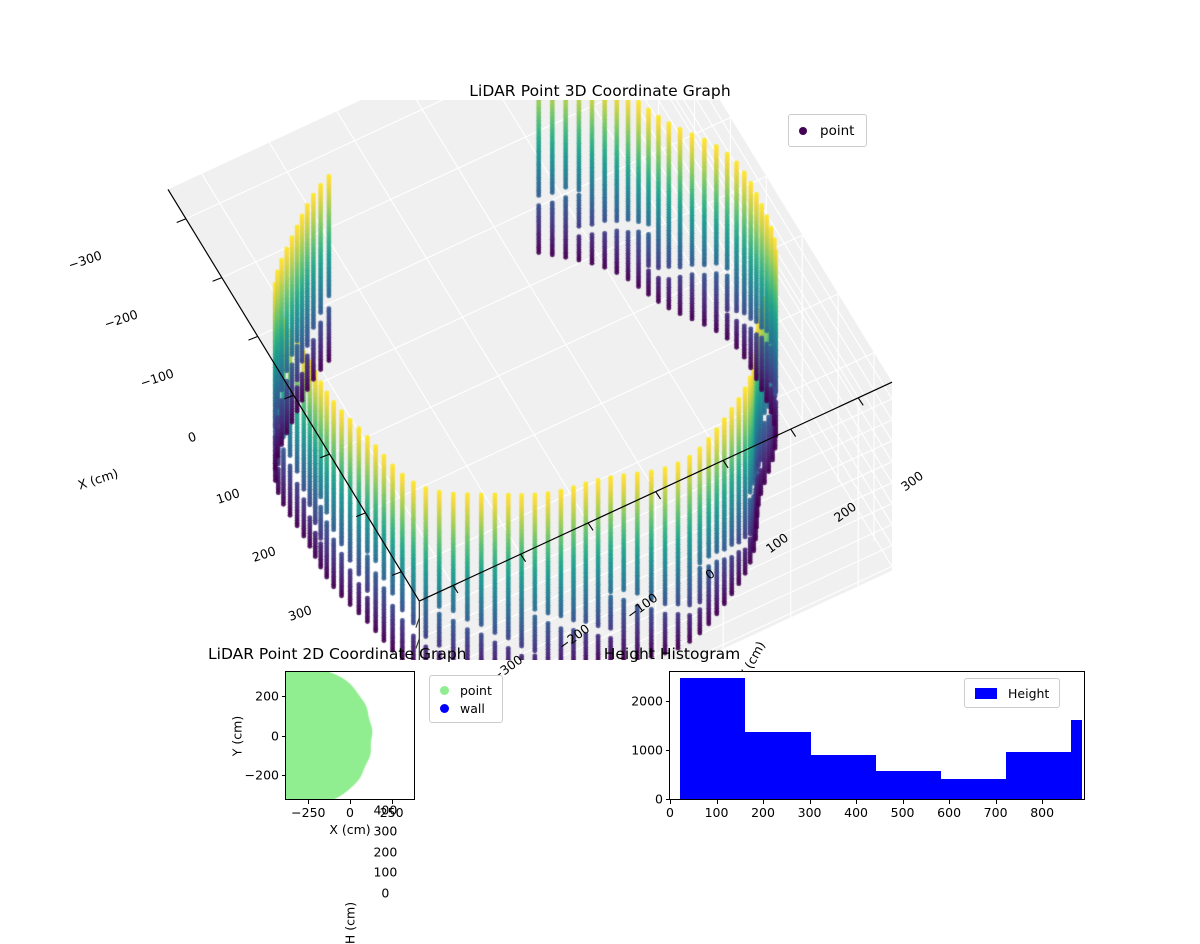  What do you see at coordinates (308, 812) in the screenshot?
I see `plot2d-xtick: −250` at bounding box center [308, 812].